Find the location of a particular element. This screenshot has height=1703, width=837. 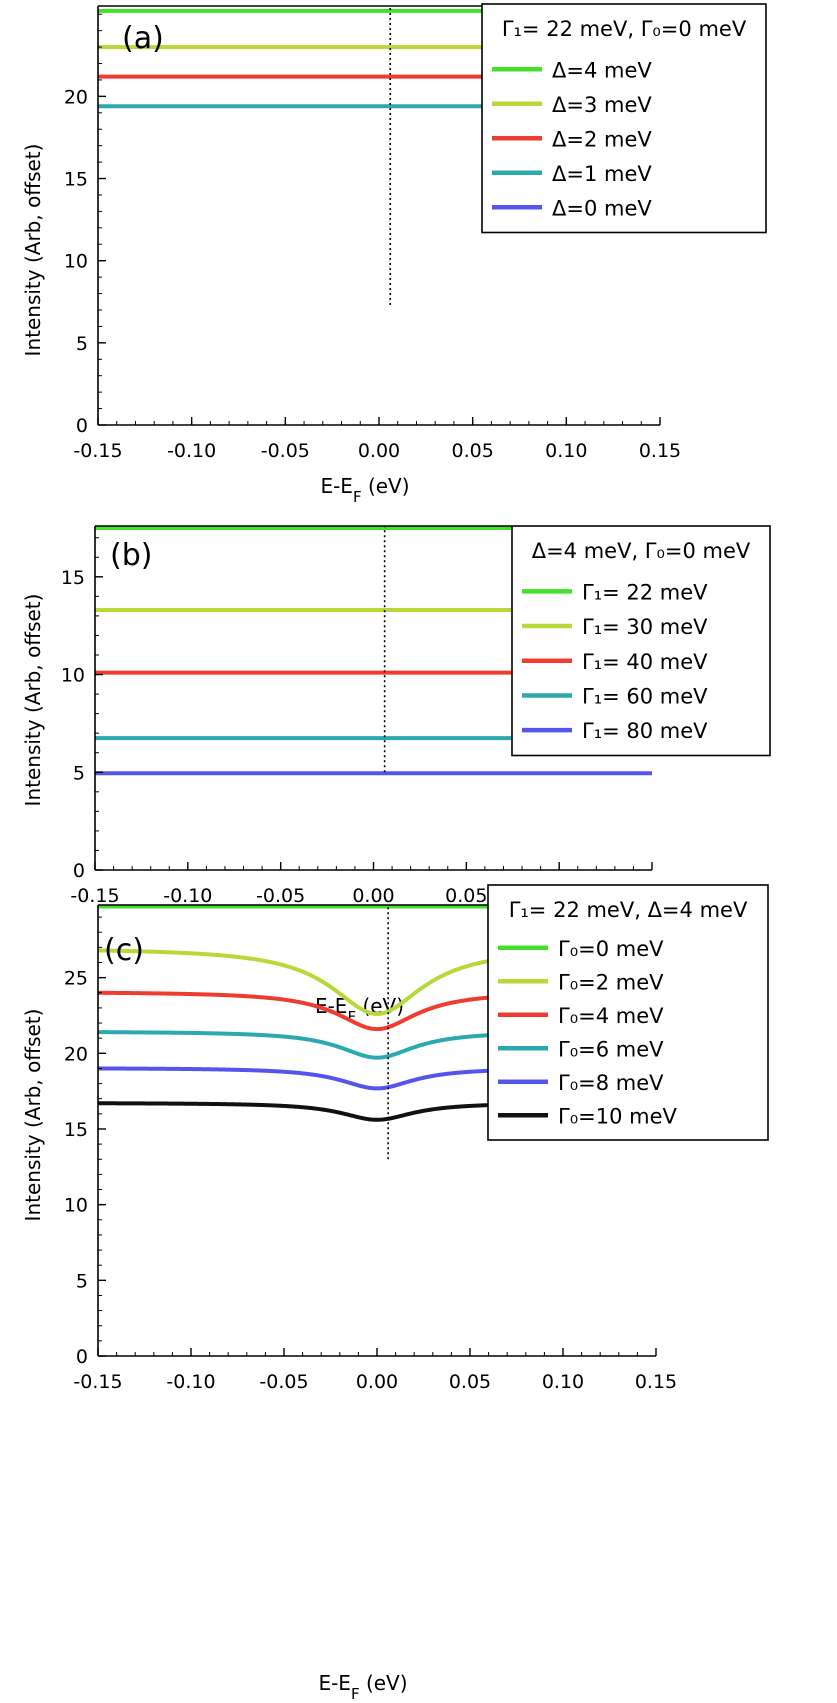

legend-entry: Δ=1 meV is located at coordinates (602, 174).